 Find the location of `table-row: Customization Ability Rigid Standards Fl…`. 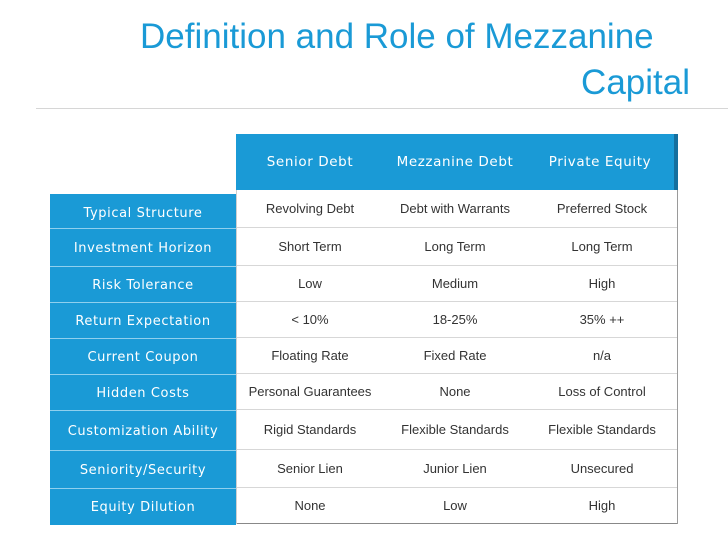

table-row: Customization Ability Rigid Standards Fl… is located at coordinates (364, 430).